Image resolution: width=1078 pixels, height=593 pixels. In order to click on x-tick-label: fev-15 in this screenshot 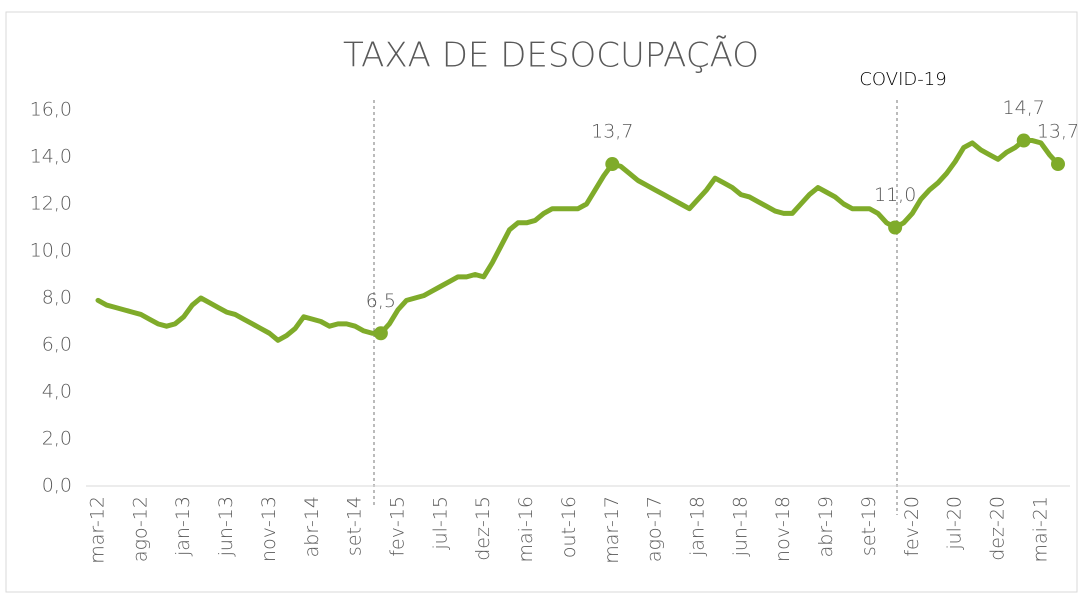, I will do `click(398, 526)`.